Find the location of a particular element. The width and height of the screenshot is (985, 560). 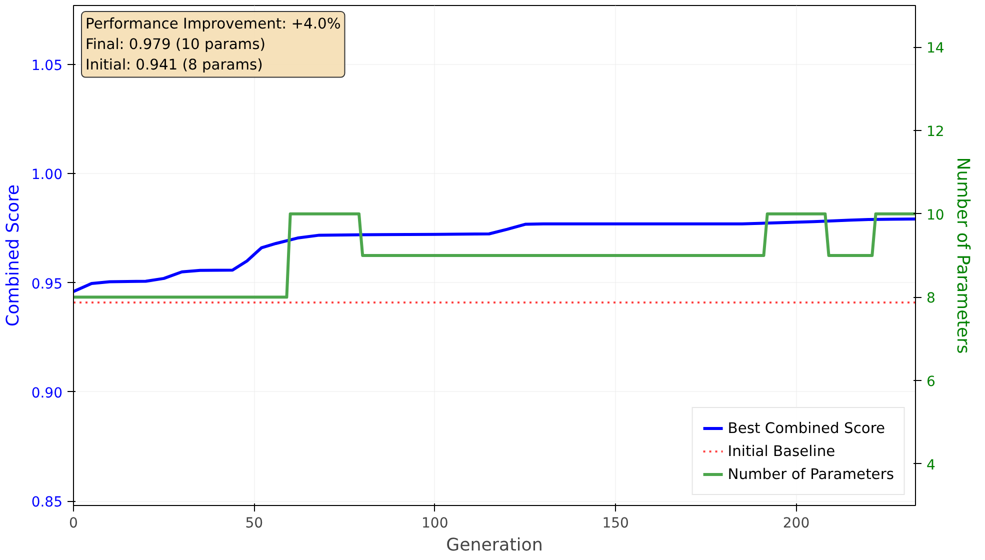

x-tick-label: 150 is located at coordinates (615, 524).